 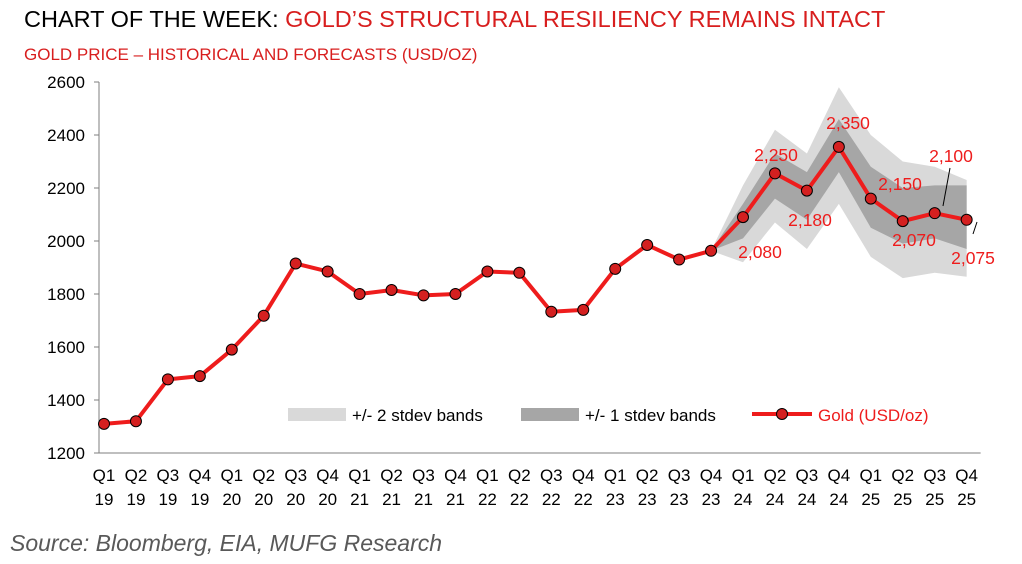 I want to click on data-label: 2,075, so click(x=973, y=258).